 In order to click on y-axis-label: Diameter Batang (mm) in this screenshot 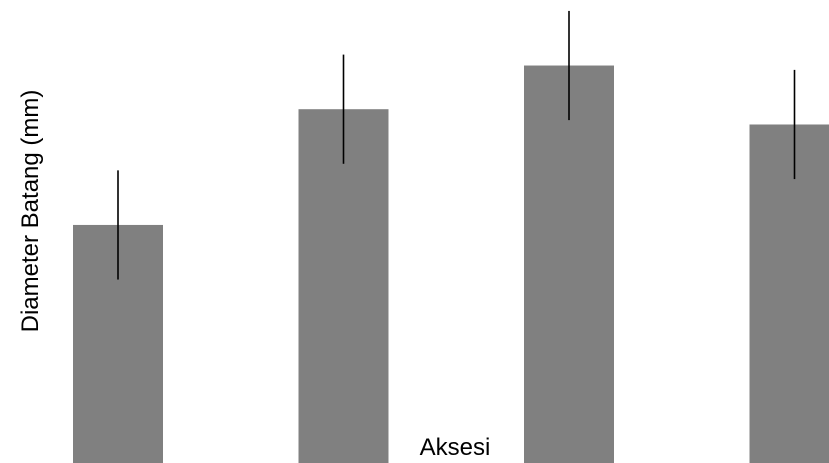, I will do `click(30, 211)`.